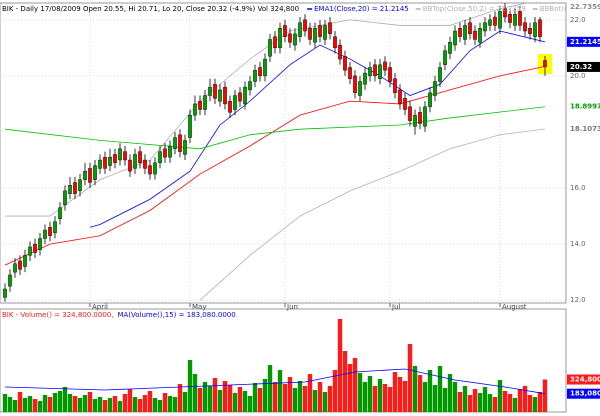 The image size is (600, 416). I want to click on volume-ma-line, so click(275, 381).